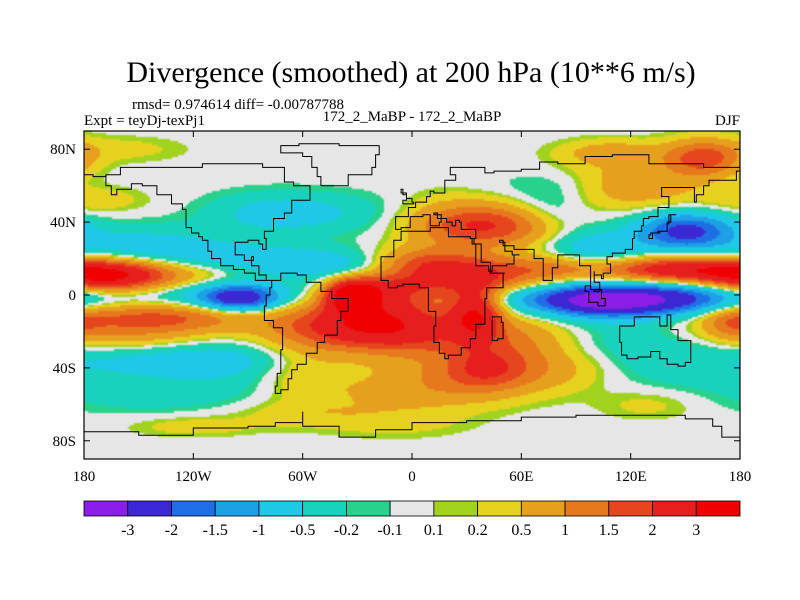  I want to click on y-tick-label: 0, so click(73, 296).